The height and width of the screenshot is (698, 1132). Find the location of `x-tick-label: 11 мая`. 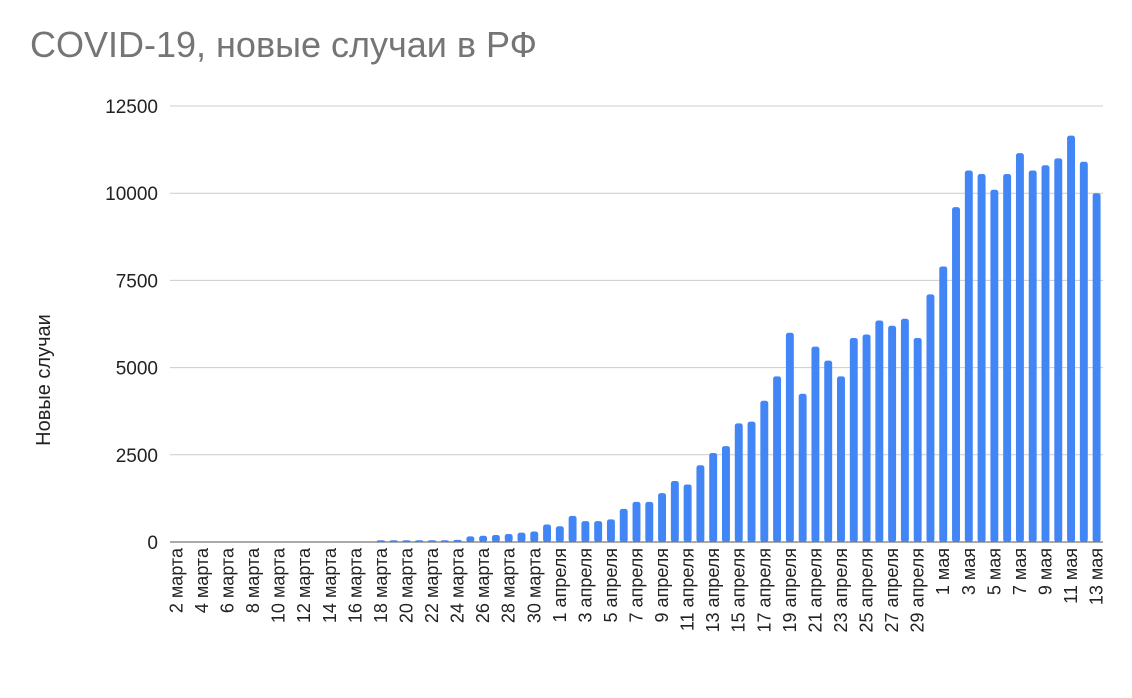

x-tick-label: 11 мая is located at coordinates (1071, 576).